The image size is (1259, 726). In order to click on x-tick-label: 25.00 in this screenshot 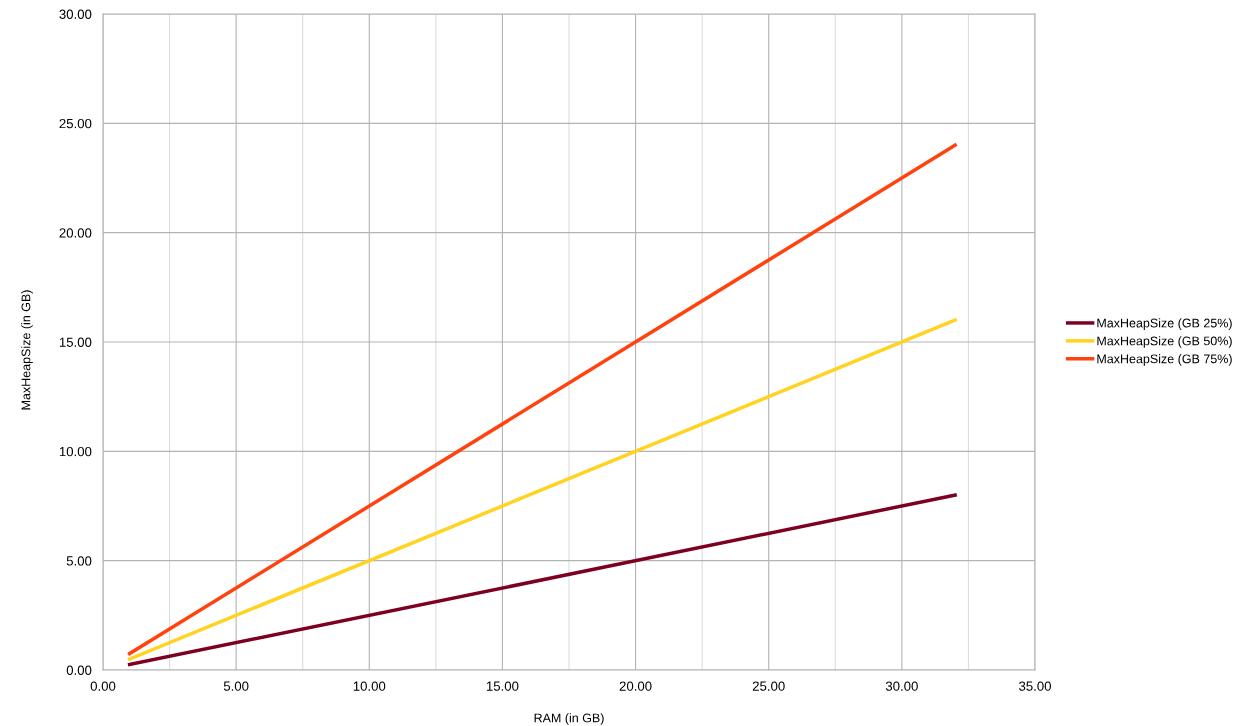, I will do `click(768, 686)`.